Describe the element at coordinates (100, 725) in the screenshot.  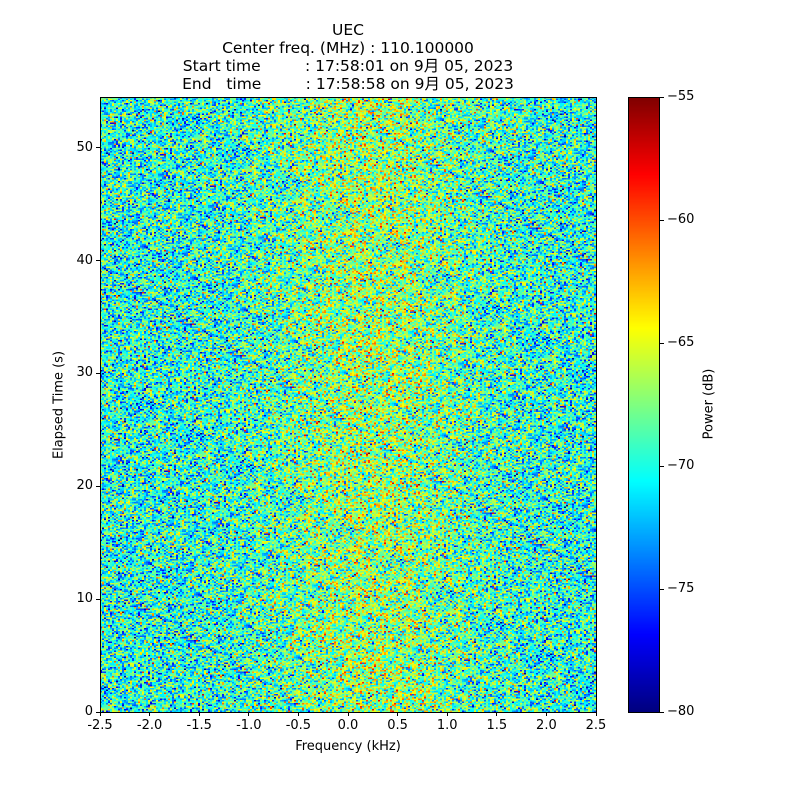
I see `x-tick-label: -2.5` at that location.